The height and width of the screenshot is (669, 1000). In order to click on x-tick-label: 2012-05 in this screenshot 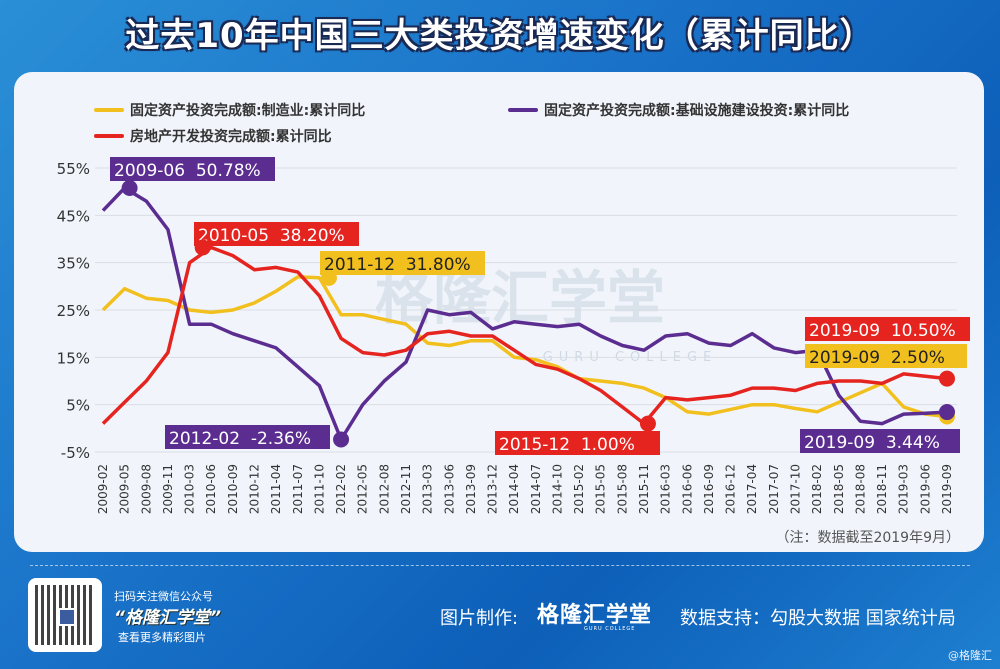, I will do `click(363, 489)`.